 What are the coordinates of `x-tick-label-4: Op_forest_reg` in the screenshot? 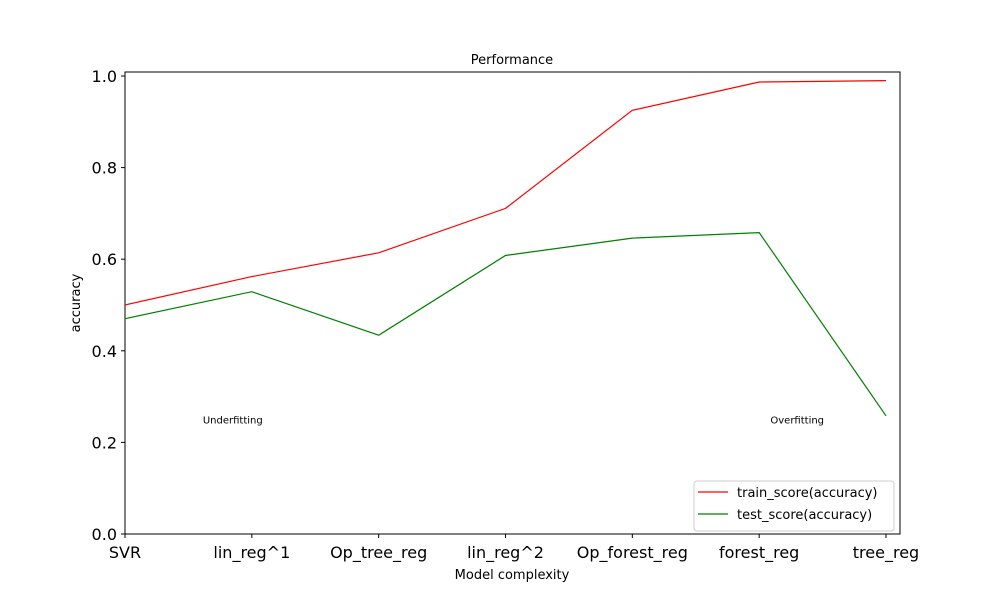 It's located at (632, 553).